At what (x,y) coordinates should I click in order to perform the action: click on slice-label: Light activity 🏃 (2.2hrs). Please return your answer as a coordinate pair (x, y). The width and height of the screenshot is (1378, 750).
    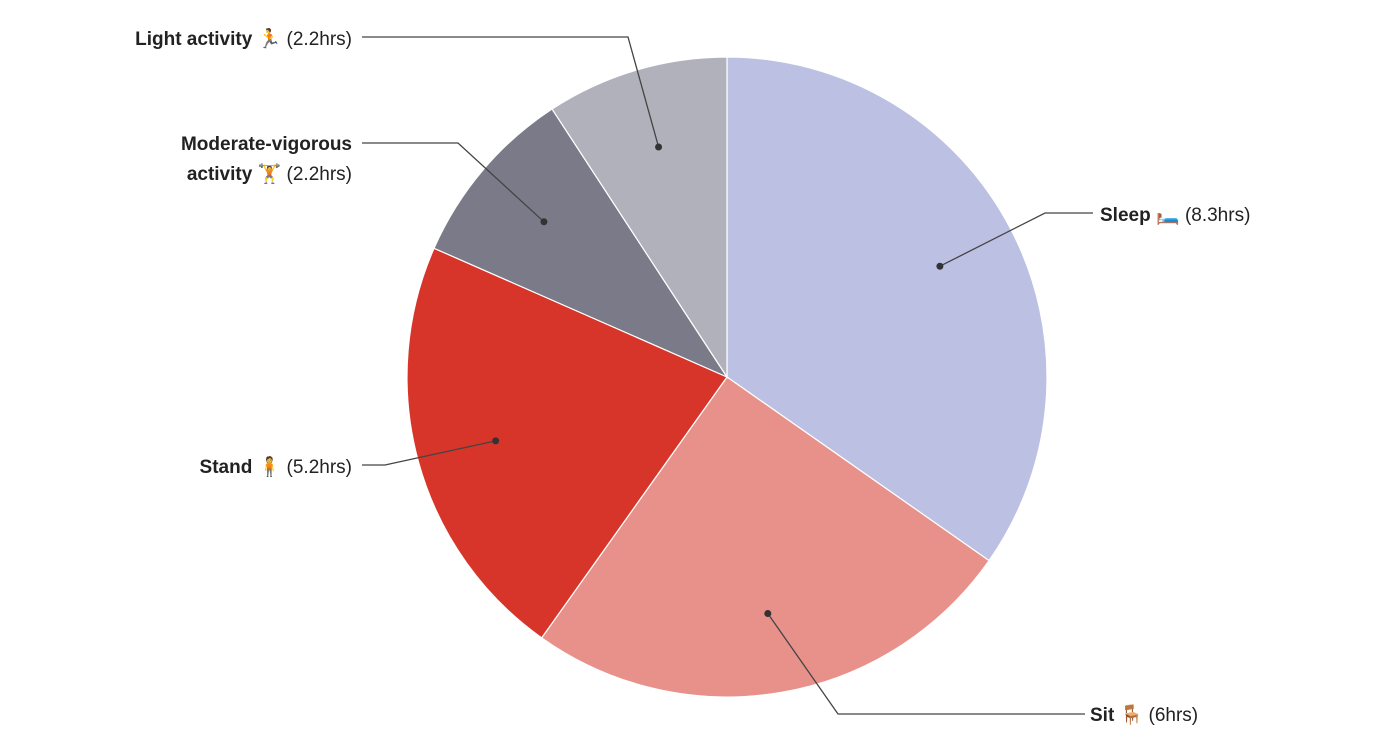
    Looking at the image, I should click on (243, 40).